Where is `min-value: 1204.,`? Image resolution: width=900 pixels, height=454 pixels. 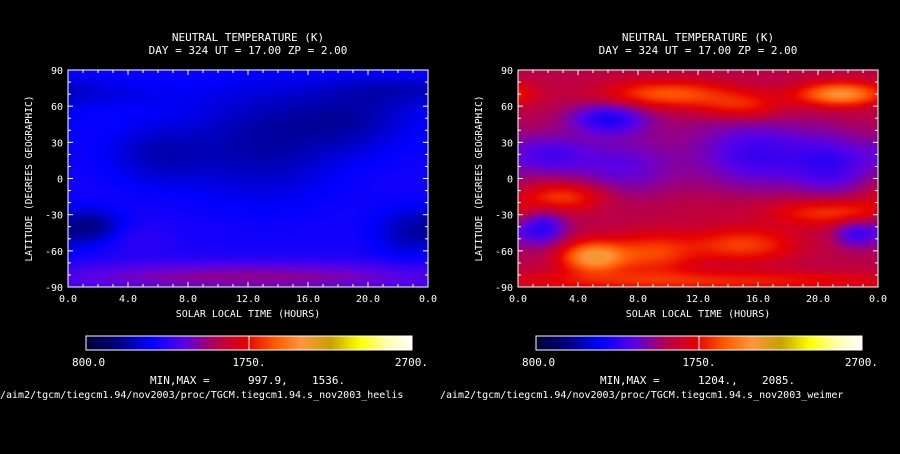
min-value: 1204., is located at coordinates (718, 380).